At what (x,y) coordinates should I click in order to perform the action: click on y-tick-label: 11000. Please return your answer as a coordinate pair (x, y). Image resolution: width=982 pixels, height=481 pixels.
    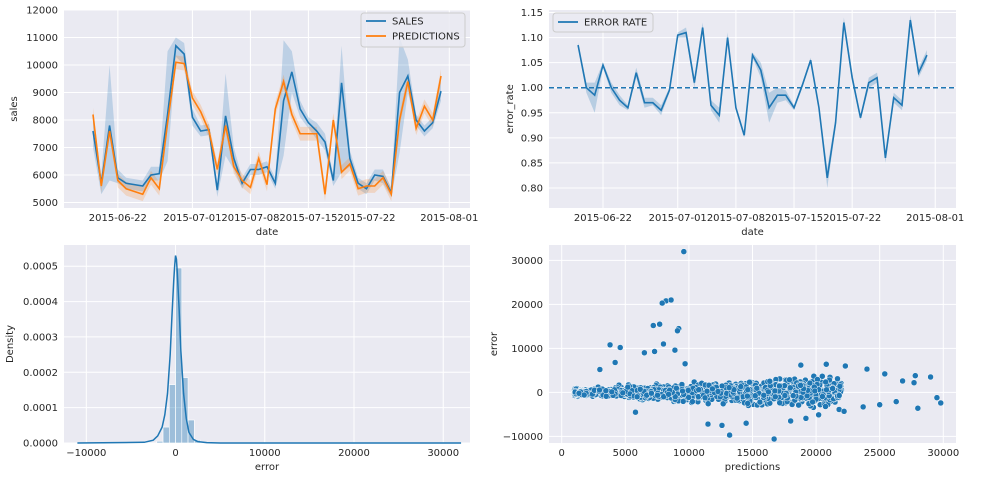
    Looking at the image, I should click on (42, 38).